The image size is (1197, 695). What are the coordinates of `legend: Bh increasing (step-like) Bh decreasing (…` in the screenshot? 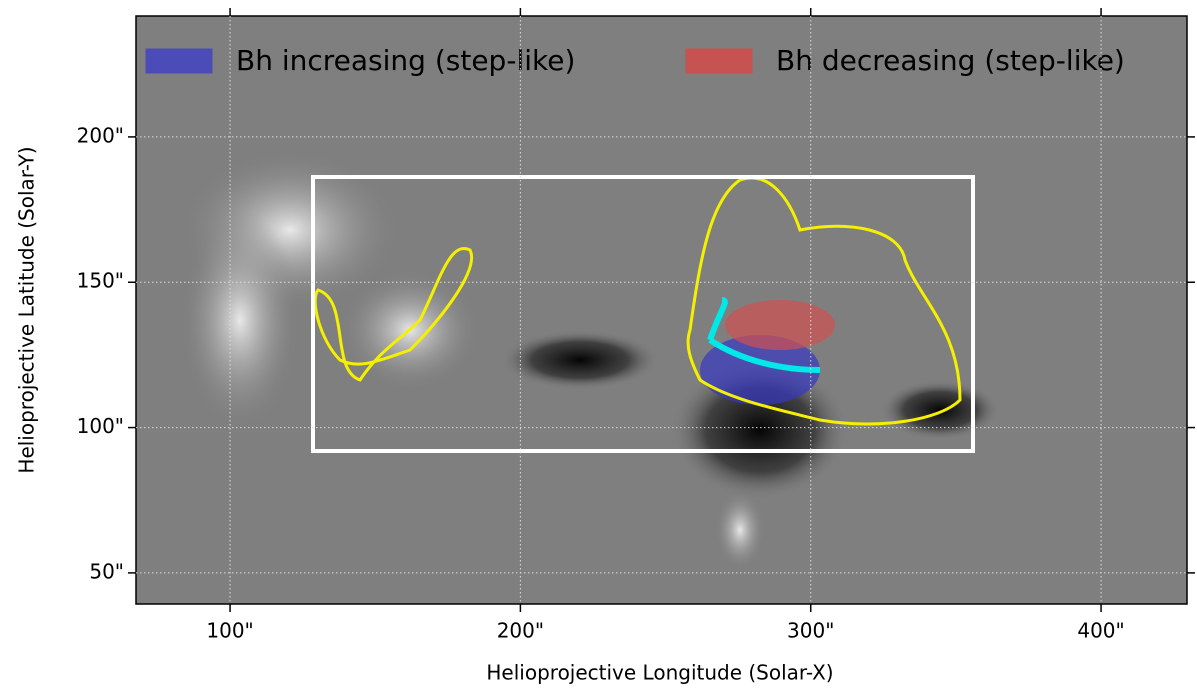 It's located at (635, 60).